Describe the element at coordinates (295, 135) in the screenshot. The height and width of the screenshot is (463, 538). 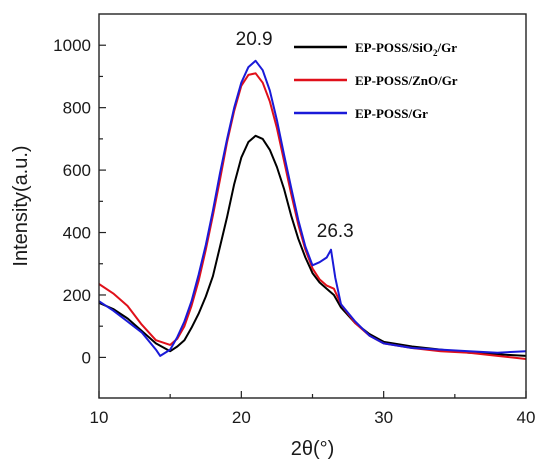
I see `annotations: 20.9 26.3` at that location.